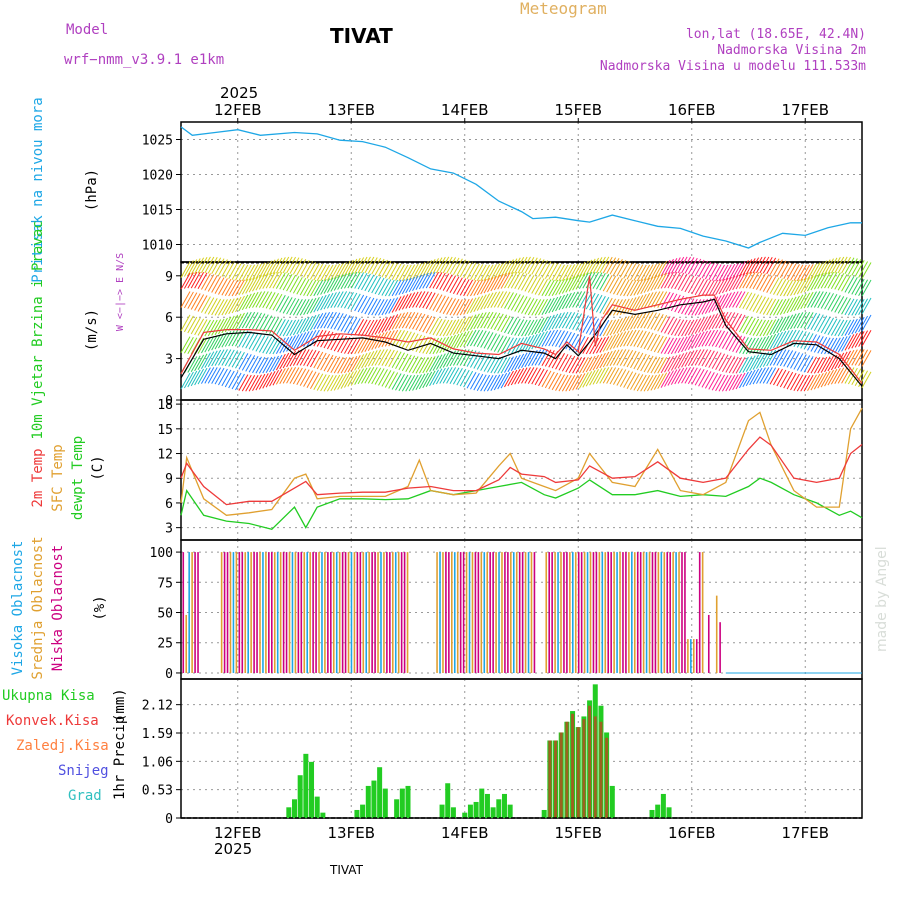  I want to click on footer-station: TIVAT, so click(346, 870).